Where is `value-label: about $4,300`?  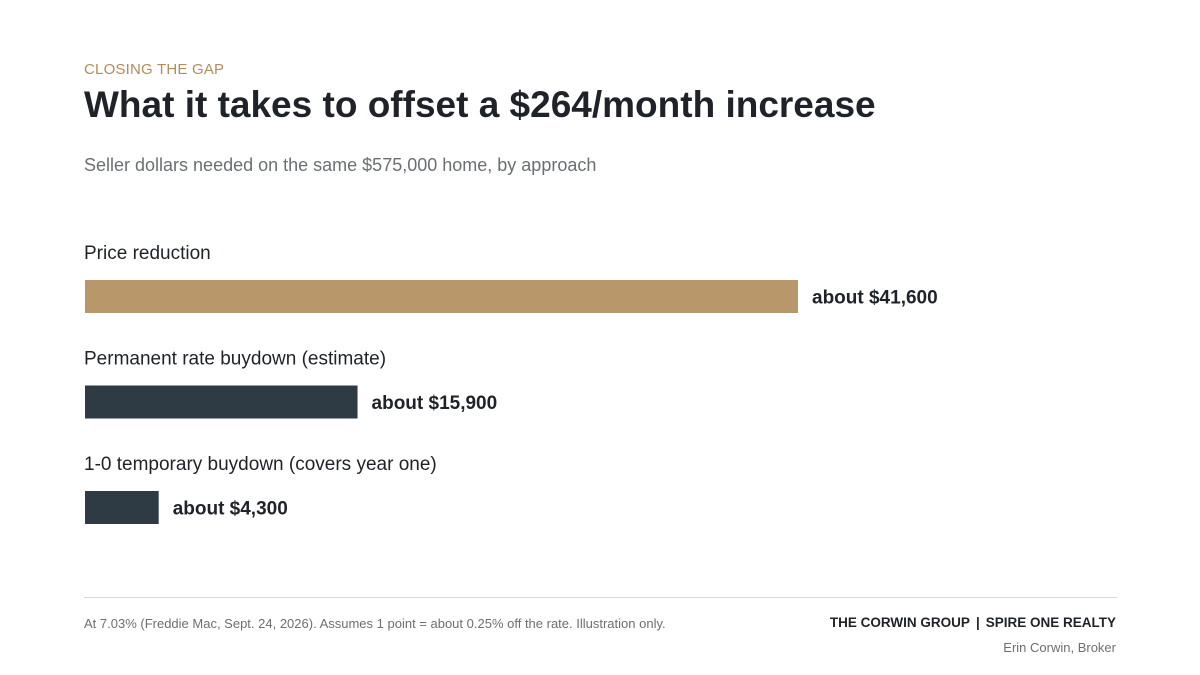
value-label: about $4,300 is located at coordinates (230, 509).